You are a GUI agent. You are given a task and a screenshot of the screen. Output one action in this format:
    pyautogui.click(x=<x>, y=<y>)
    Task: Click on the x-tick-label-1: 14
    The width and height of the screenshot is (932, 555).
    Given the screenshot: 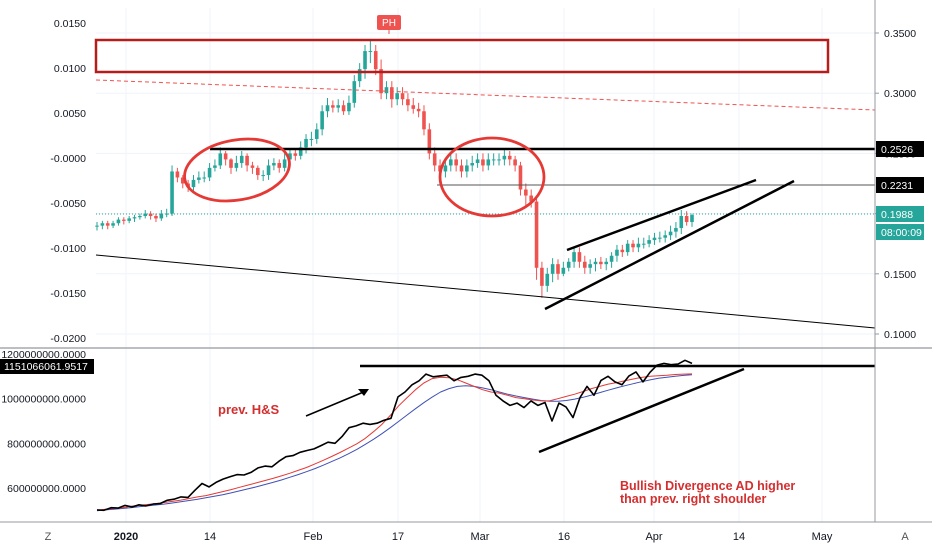 What is the action you would take?
    pyautogui.click(x=210, y=537)
    